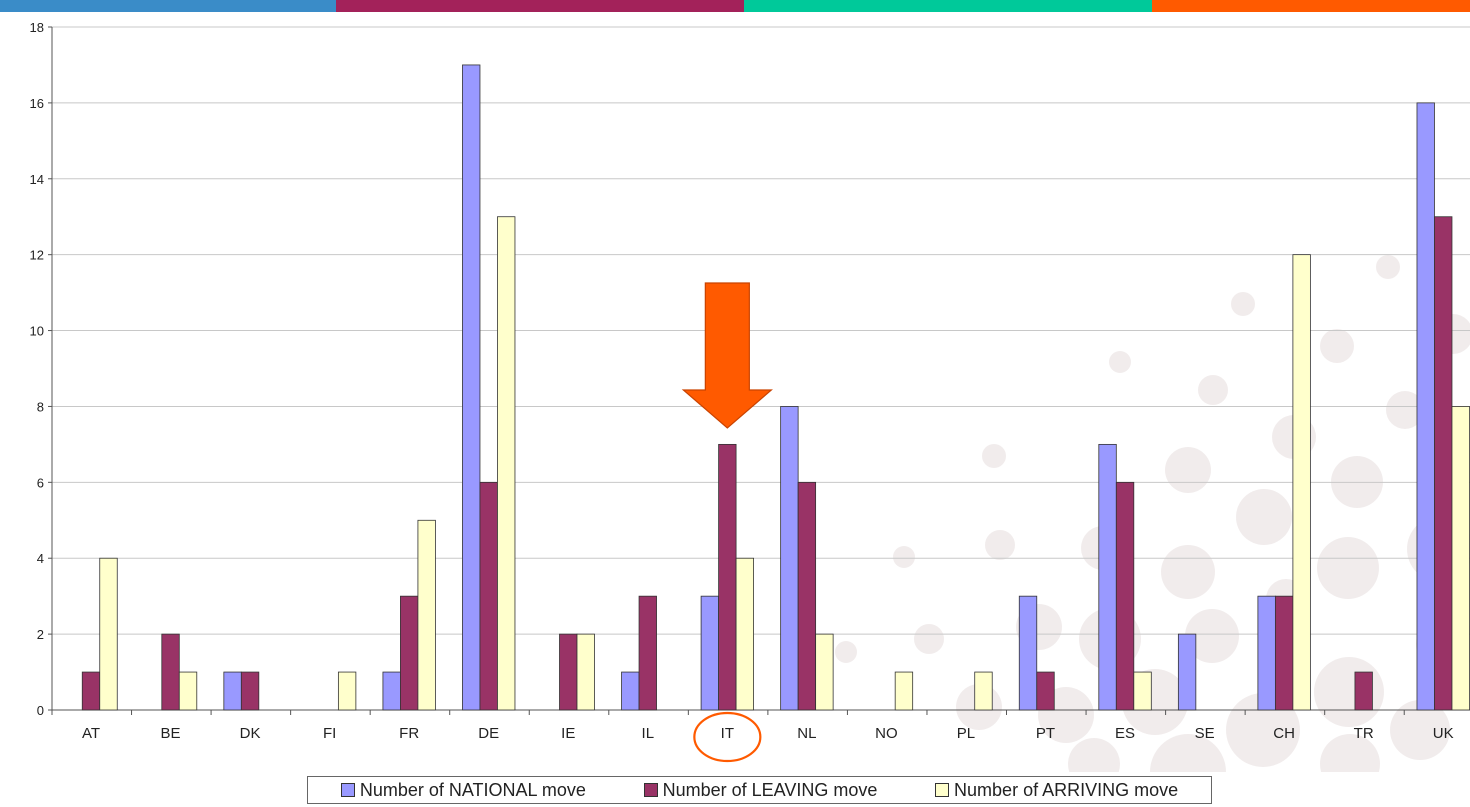  I want to click on x-tick-label: SE, so click(1205, 733).